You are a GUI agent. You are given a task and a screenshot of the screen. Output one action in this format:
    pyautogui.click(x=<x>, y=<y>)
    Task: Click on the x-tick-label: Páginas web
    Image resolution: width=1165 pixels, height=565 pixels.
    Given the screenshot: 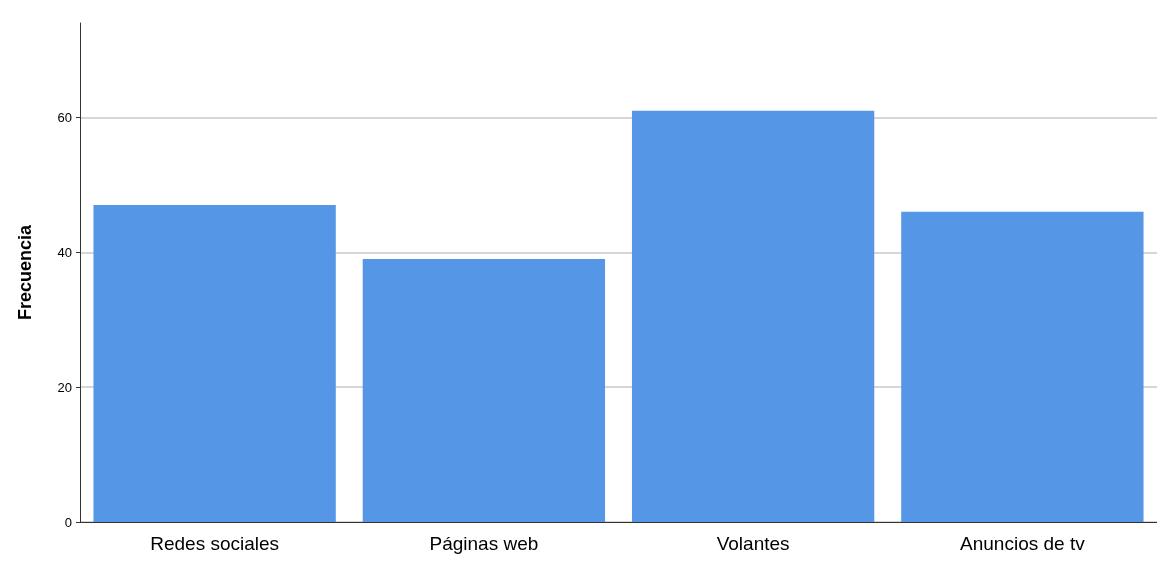 What is the action you would take?
    pyautogui.click(x=484, y=543)
    